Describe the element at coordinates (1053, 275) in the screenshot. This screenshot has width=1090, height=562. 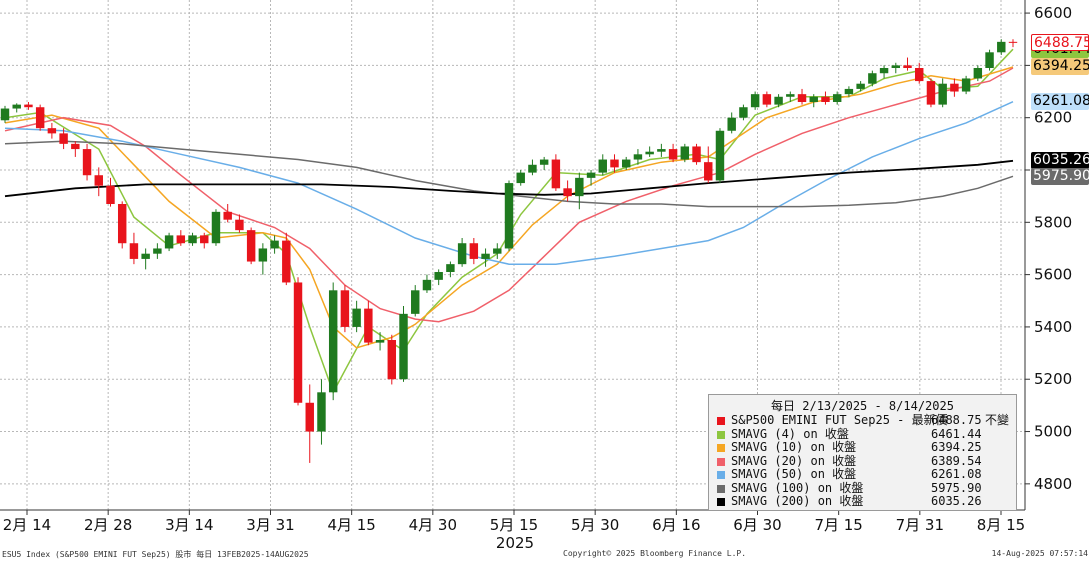
I see `y-tick-label: 5600` at that location.